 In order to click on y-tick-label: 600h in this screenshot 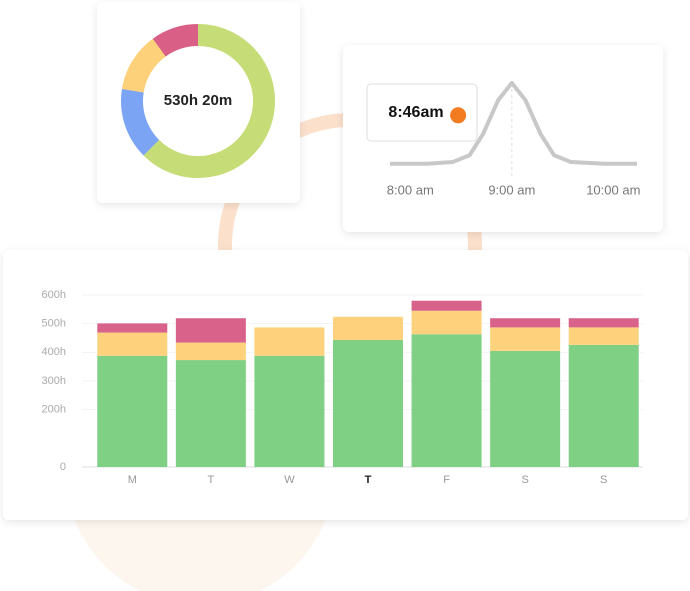, I will do `click(54, 295)`.